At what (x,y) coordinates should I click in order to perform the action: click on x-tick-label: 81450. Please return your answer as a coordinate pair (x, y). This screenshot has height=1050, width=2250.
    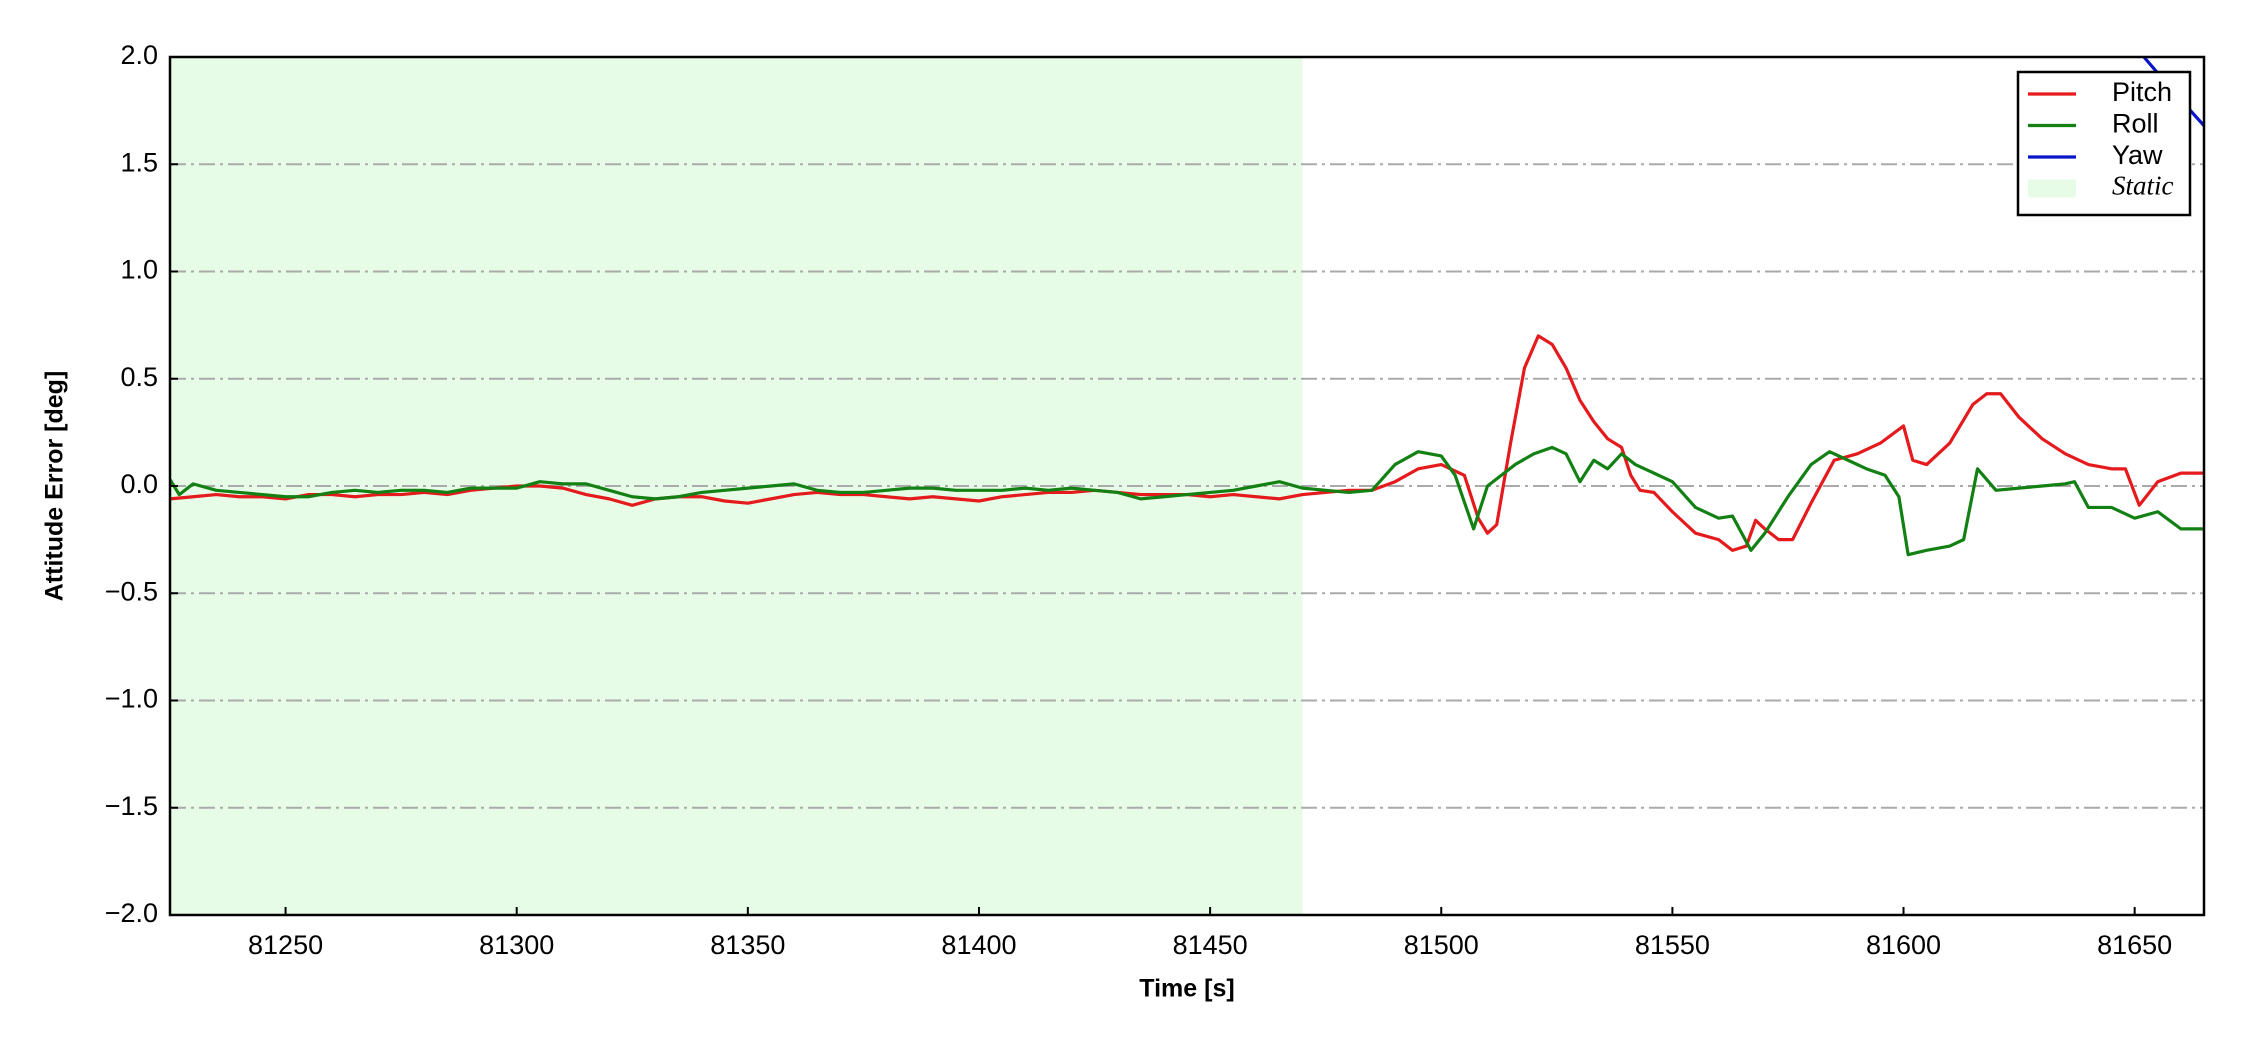
    Looking at the image, I should click on (1210, 945).